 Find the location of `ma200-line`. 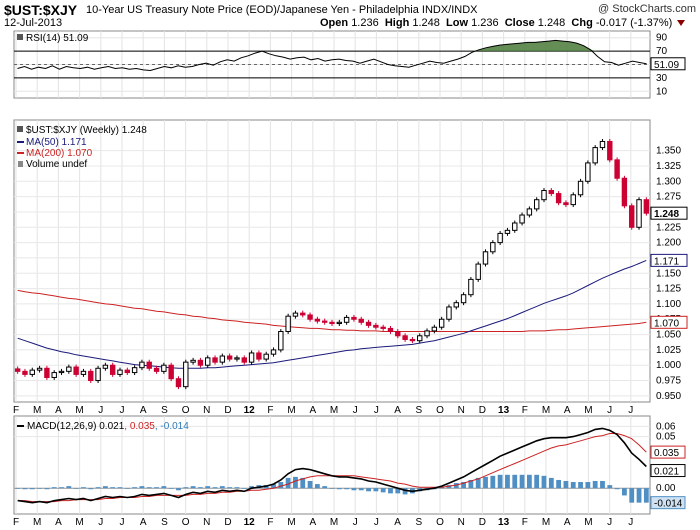

ma200-line is located at coordinates (332, 310).